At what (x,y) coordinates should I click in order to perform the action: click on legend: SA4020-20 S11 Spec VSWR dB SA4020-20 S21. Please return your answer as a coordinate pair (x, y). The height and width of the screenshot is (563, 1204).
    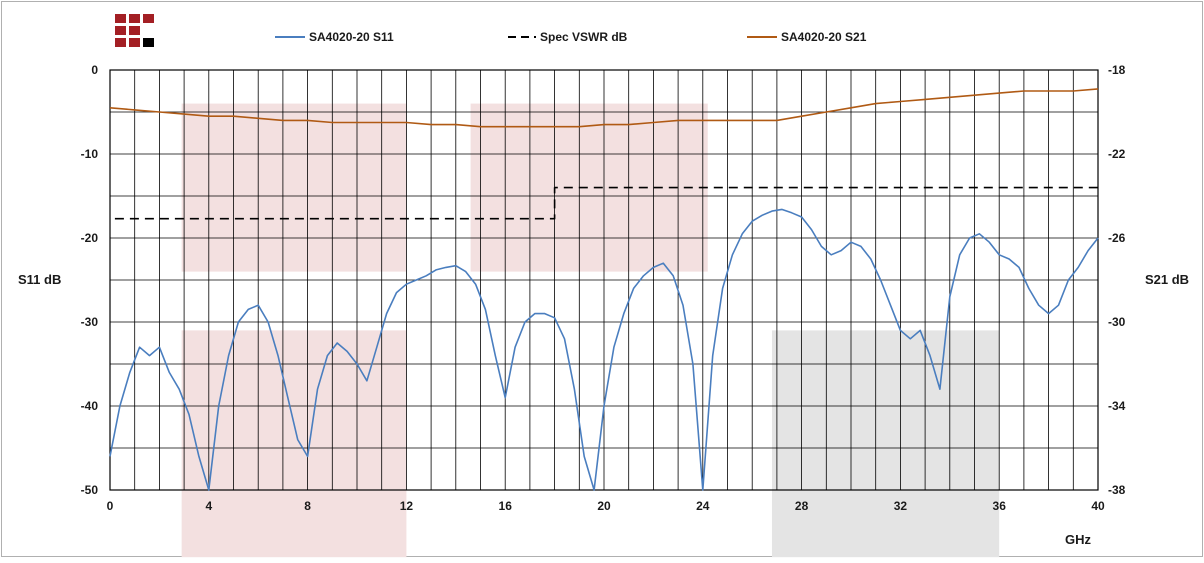
    Looking at the image, I should click on (571, 37).